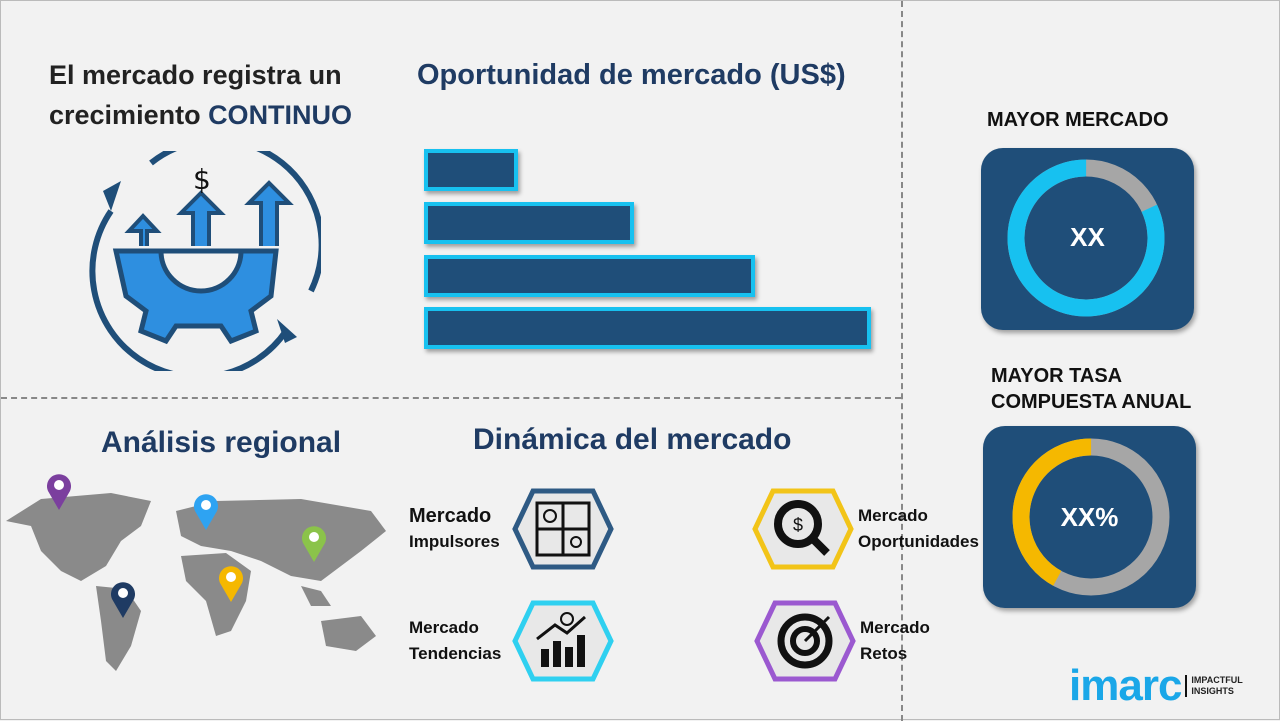  Describe the element at coordinates (902, 361) in the screenshot. I see `vertical-divider` at that location.